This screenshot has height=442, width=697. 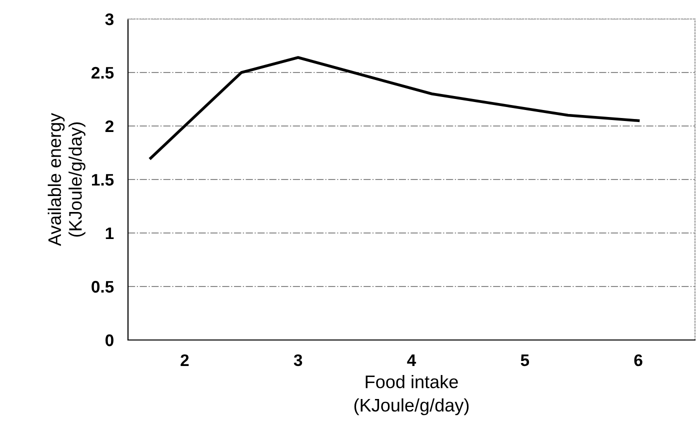 What do you see at coordinates (67, 179) in the screenshot?
I see `y-axis-title: Available energy (KJoule/g/day)` at bounding box center [67, 179].